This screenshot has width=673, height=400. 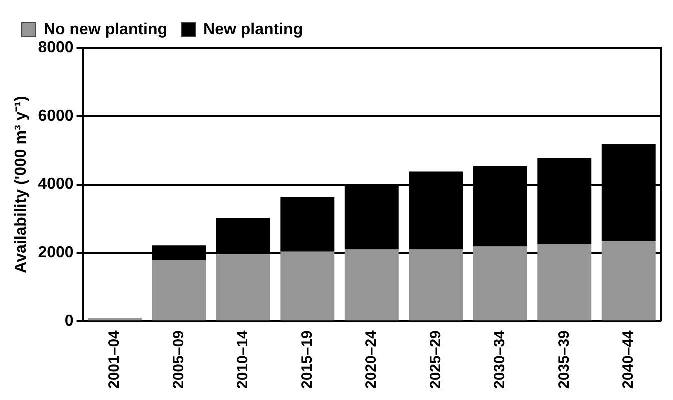 I want to click on x-tick-label: 2030–34, so click(x=500, y=360).